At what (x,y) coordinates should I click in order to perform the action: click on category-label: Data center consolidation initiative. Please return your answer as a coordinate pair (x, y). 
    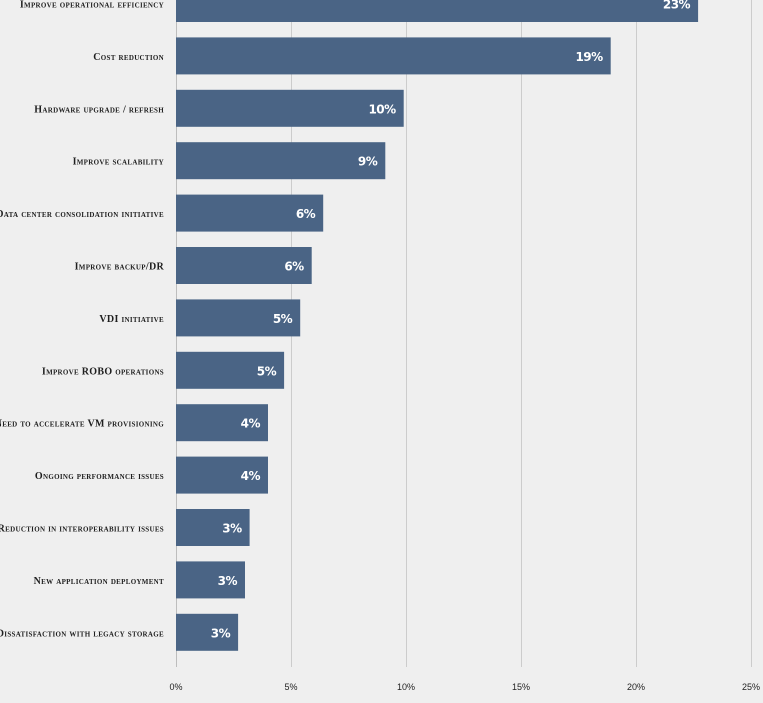
    Looking at the image, I should click on (82, 214).